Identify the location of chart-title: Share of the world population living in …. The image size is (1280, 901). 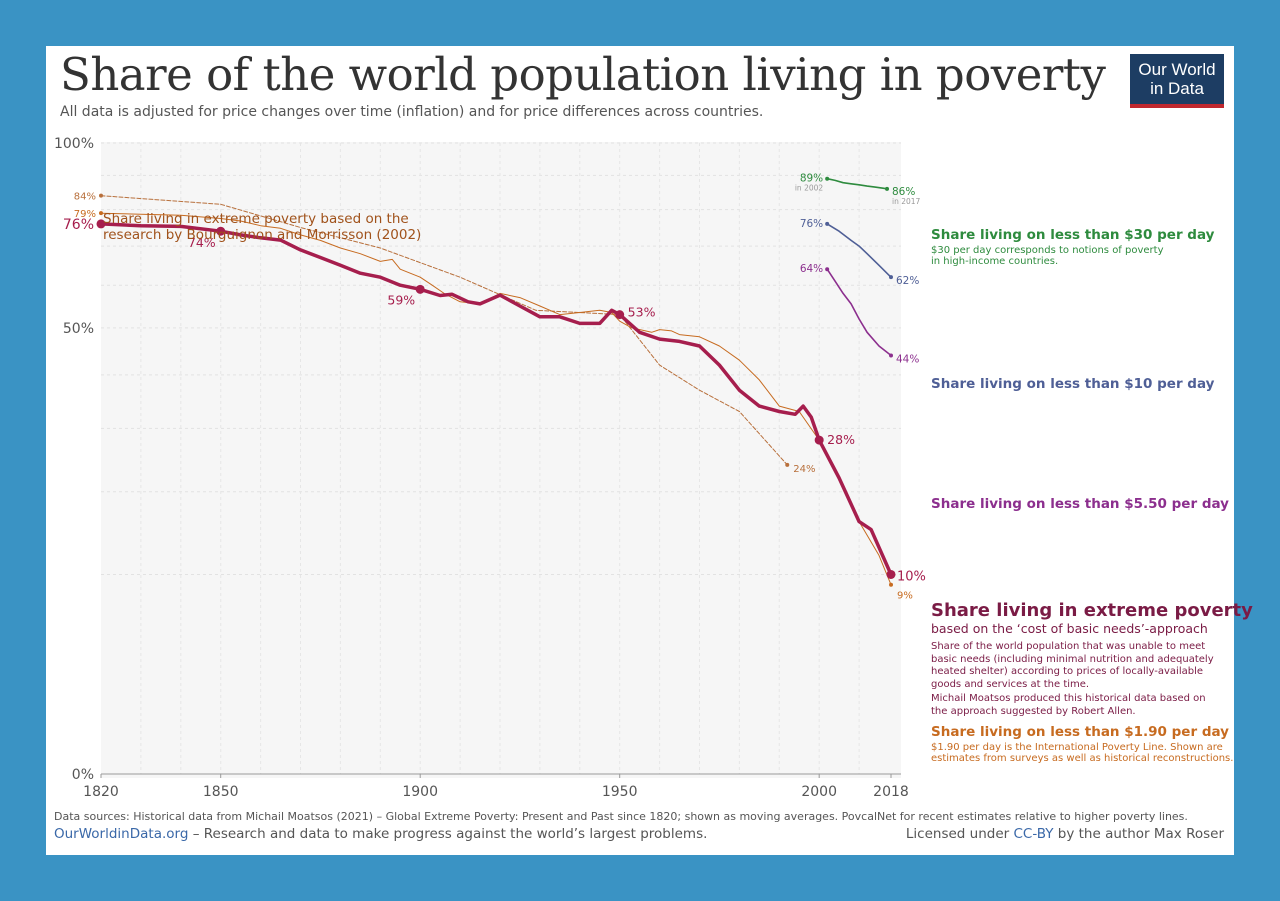
(583, 74).